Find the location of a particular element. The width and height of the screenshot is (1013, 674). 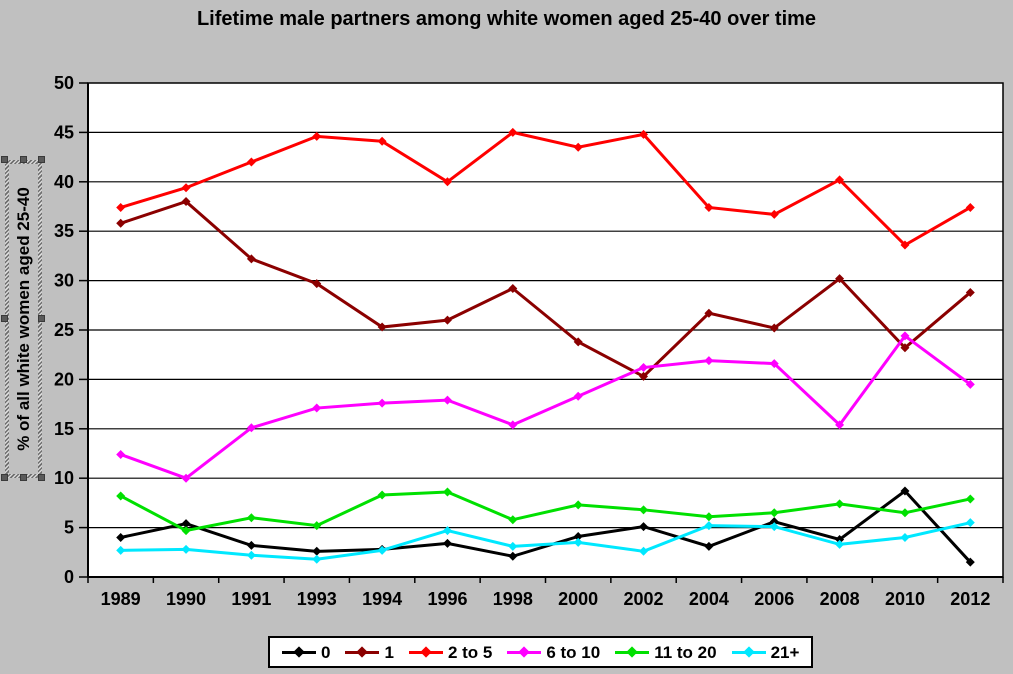

x-axis-label: 2000 is located at coordinates (578, 599).